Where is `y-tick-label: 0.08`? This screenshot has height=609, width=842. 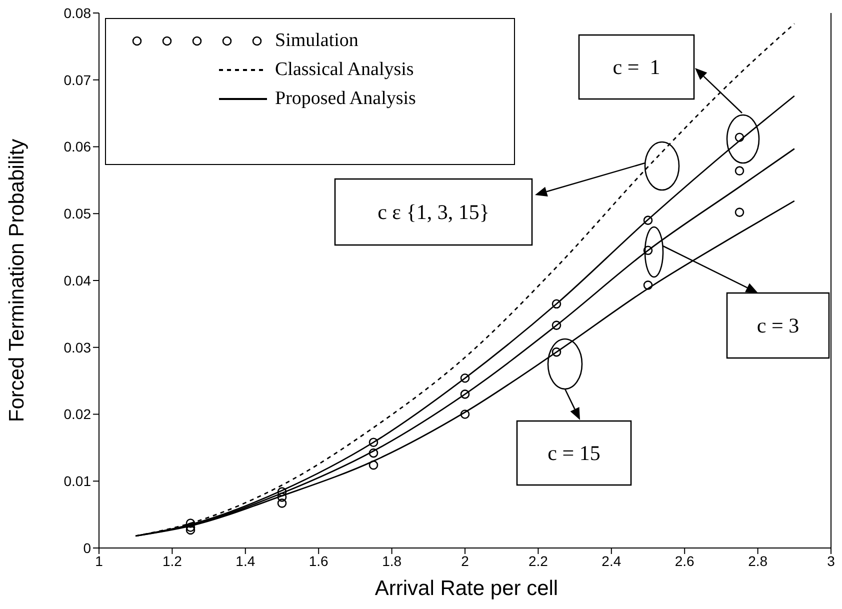 y-tick-label: 0.08 is located at coordinates (78, 12).